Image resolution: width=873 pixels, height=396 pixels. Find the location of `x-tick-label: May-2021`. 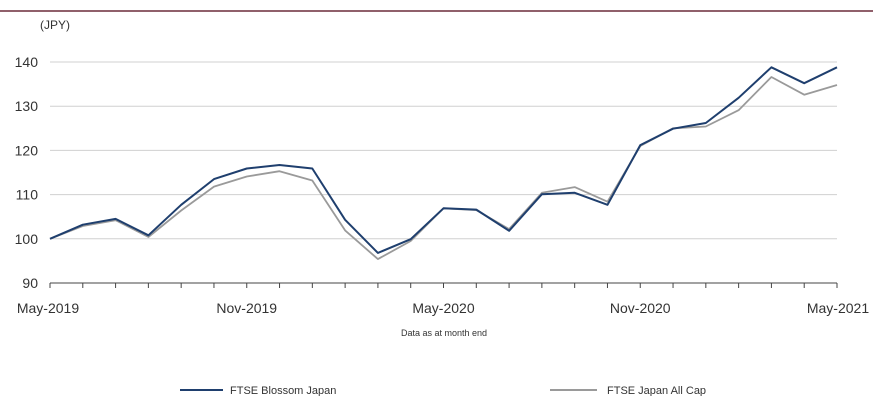

x-tick-label: May-2021 is located at coordinates (838, 308).